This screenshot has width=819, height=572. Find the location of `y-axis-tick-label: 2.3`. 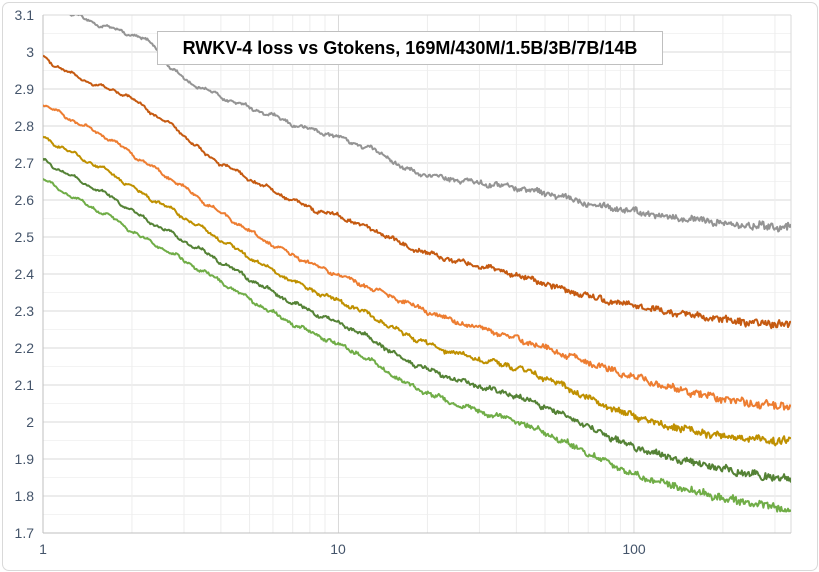

y-axis-tick-label: 2.3 is located at coordinates (24, 311).